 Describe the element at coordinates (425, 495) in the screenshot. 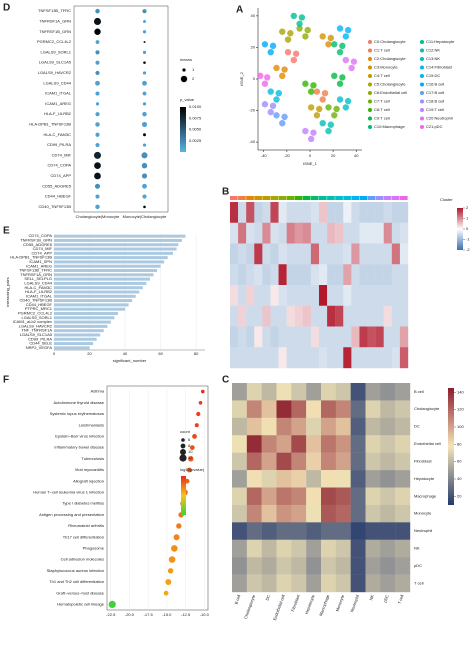

I see `row-label: Macrophage` at that location.